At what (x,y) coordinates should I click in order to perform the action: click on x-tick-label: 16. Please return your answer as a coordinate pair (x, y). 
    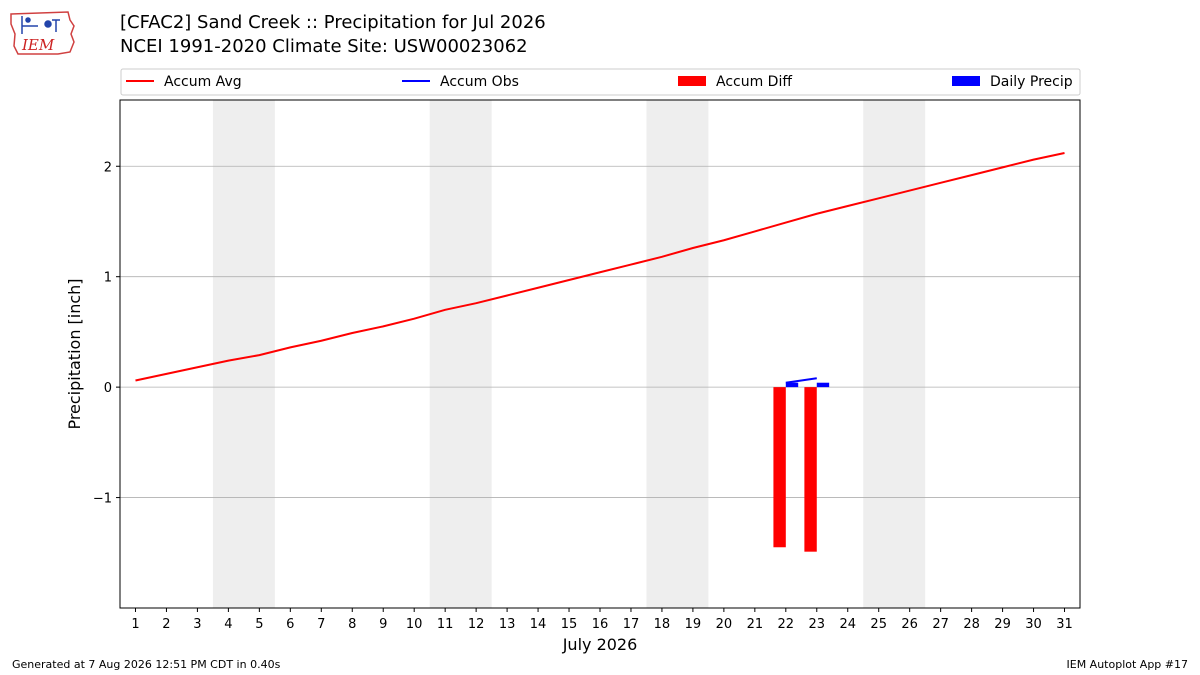
    Looking at the image, I should click on (600, 624).